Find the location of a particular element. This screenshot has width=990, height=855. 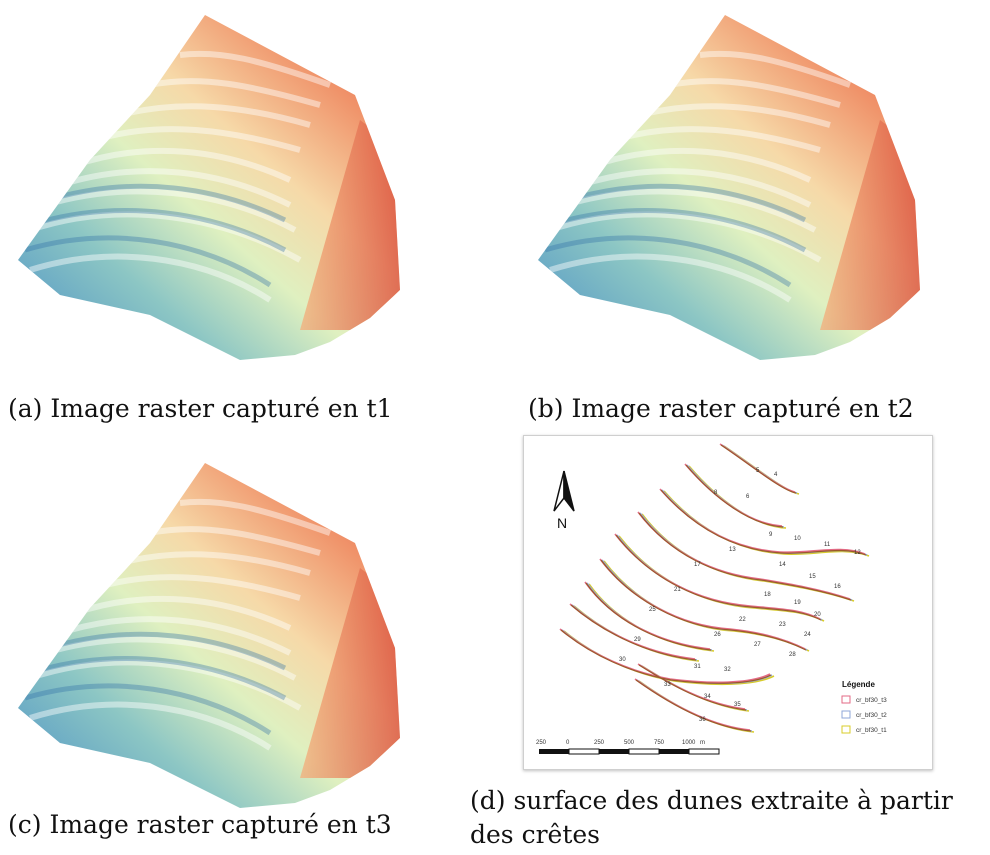

scale-label-1: 0 is located at coordinates (568, 743).